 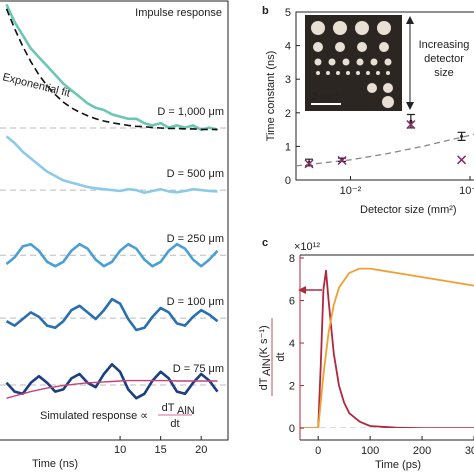 What do you see at coordinates (288, 13) in the screenshot?
I see `y-tick-label: 5` at bounding box center [288, 13].